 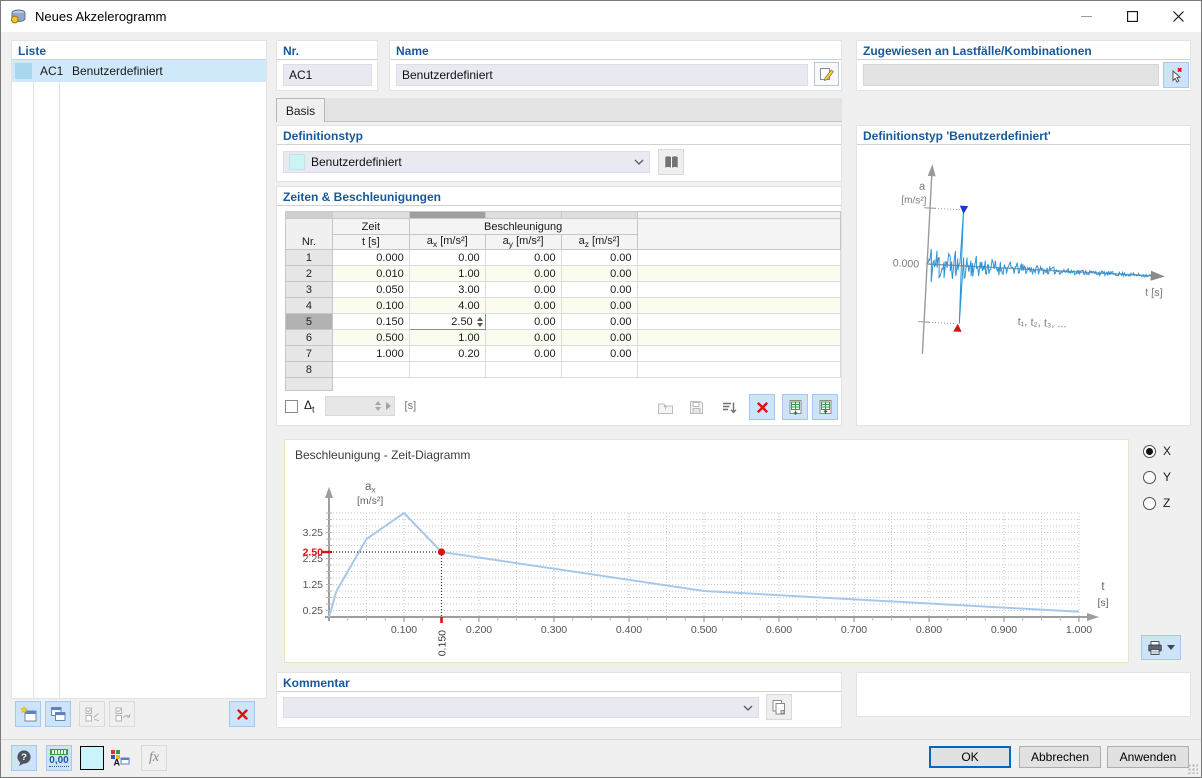 I want to click on editing-cell: 2.50, so click(x=447, y=322).